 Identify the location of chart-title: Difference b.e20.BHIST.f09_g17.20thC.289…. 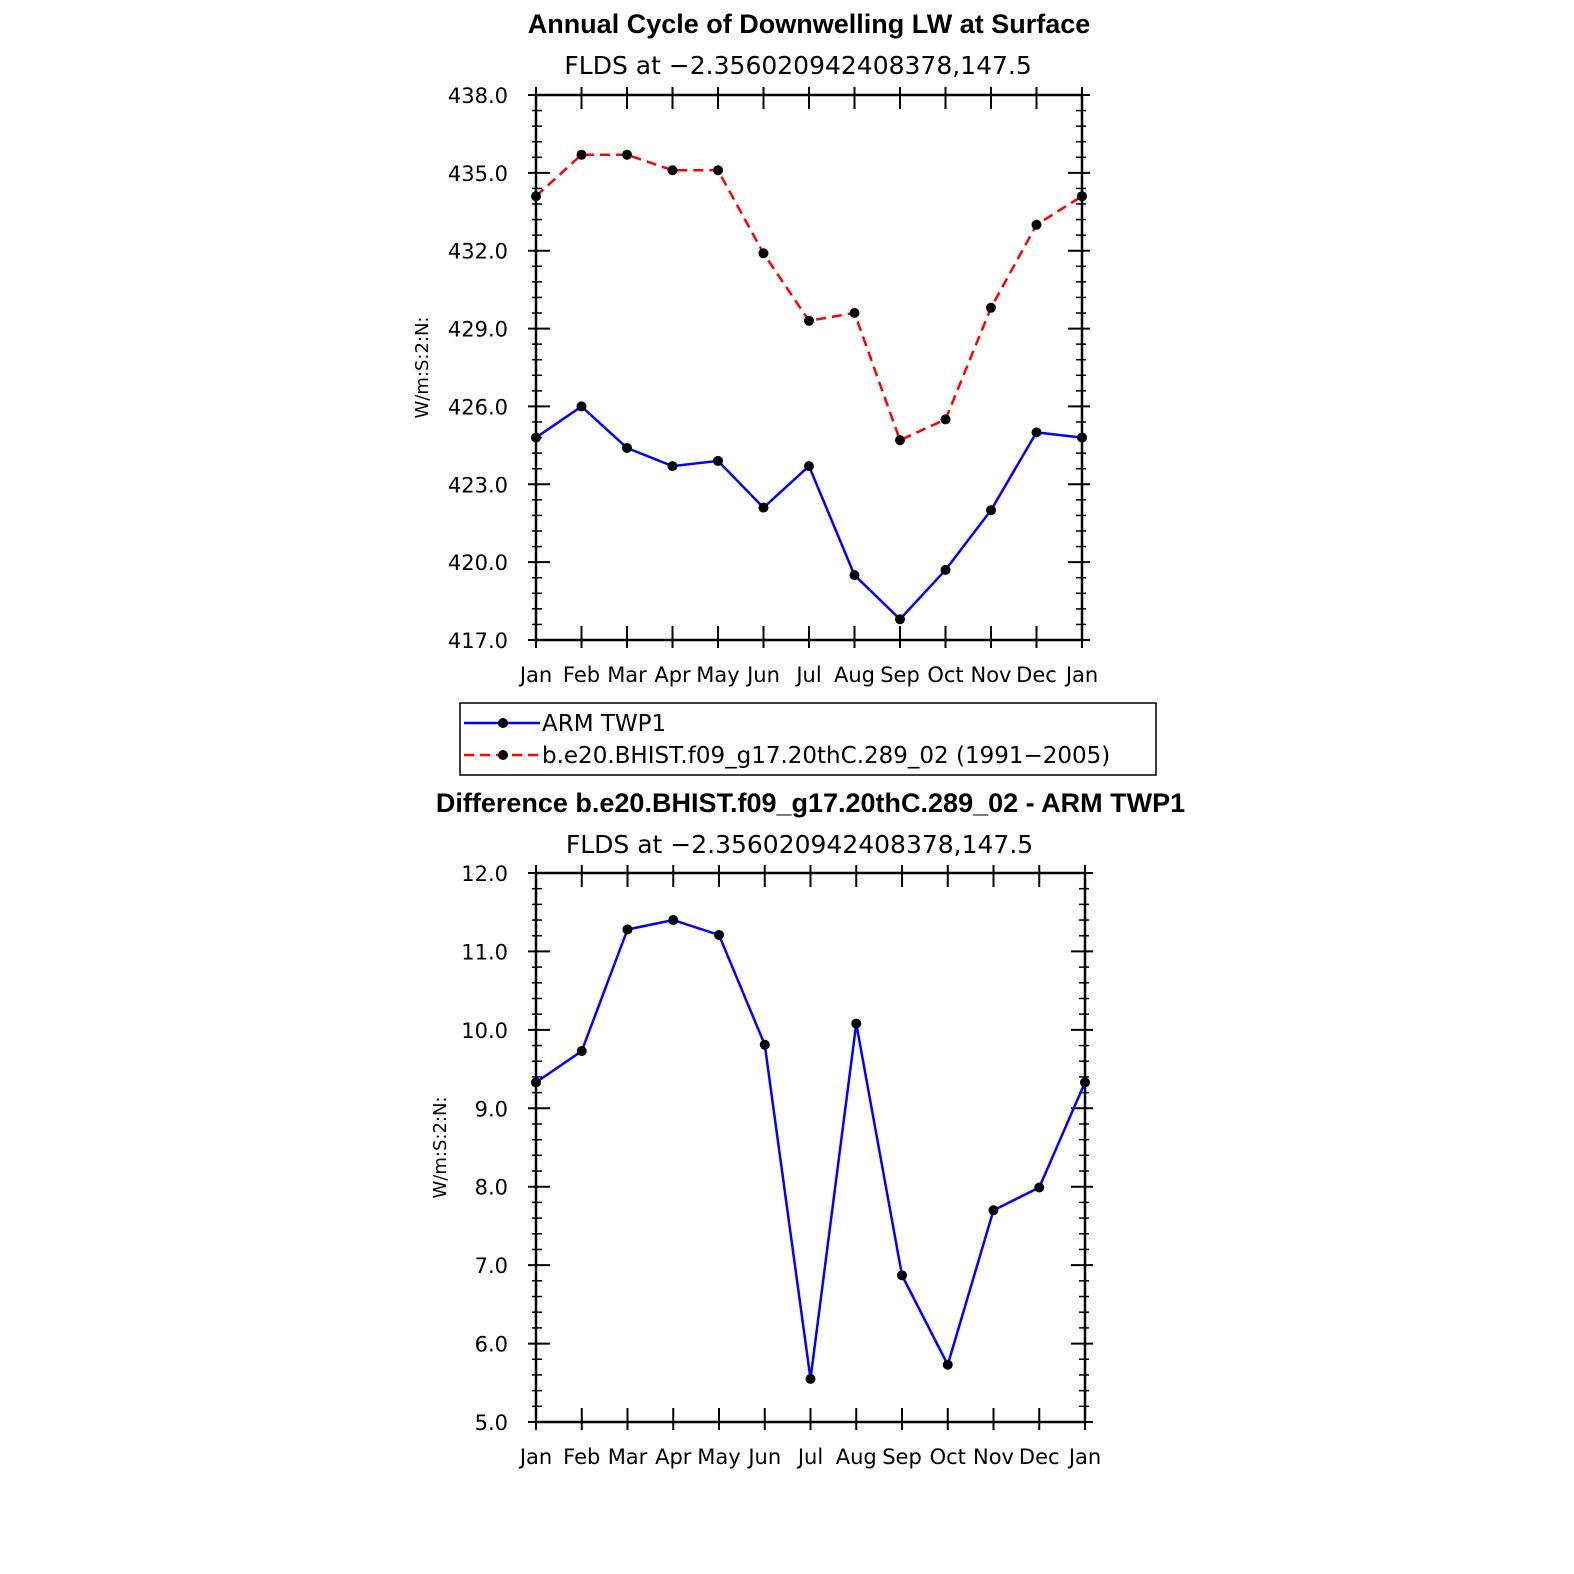
(810, 803).